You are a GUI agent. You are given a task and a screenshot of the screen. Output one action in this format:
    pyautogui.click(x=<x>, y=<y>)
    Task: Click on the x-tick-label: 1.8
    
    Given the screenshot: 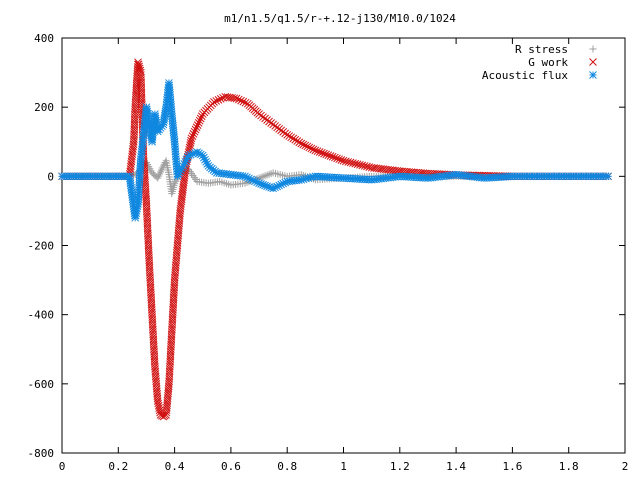 What is the action you would take?
    pyautogui.click(x=569, y=466)
    